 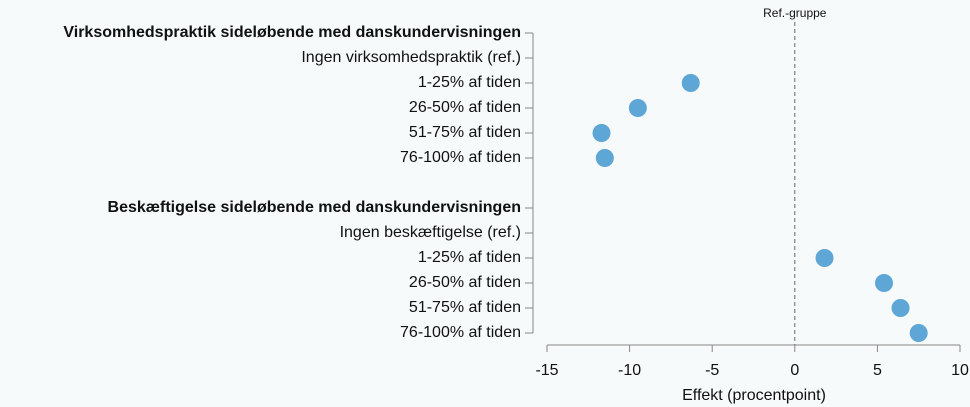 What do you see at coordinates (794, 370) in the screenshot?
I see `x-tick-label: 0` at bounding box center [794, 370].